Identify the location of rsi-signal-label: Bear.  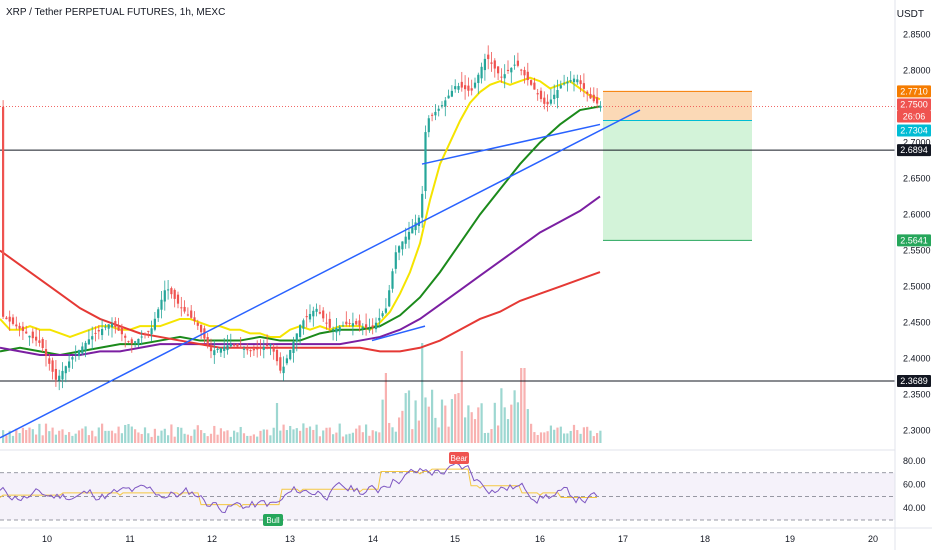
(459, 458).